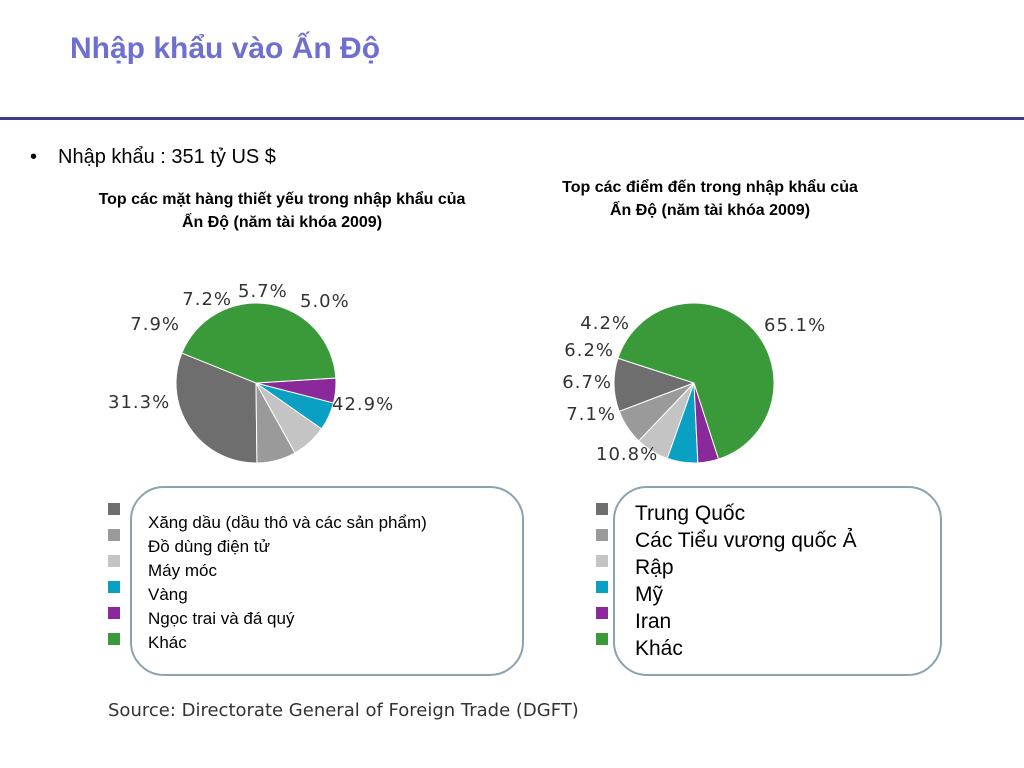 This screenshot has height=768, width=1024. Describe the element at coordinates (589, 350) in the screenshot. I see `chart2-data-label: 6.2%` at that location.